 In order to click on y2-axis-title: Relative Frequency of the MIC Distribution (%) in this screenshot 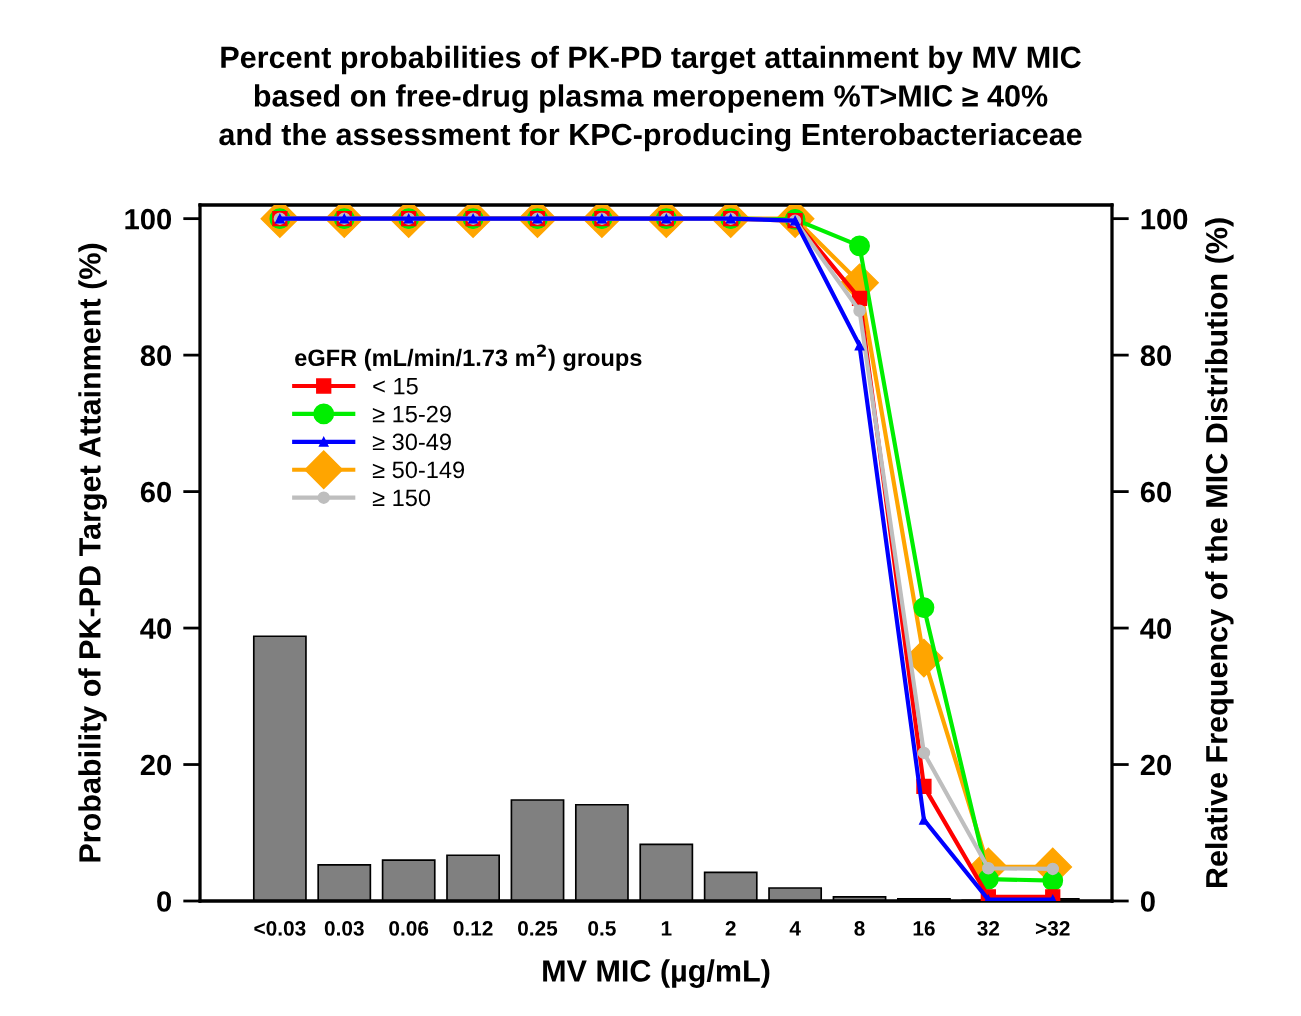, I will do `click(1219, 553)`.